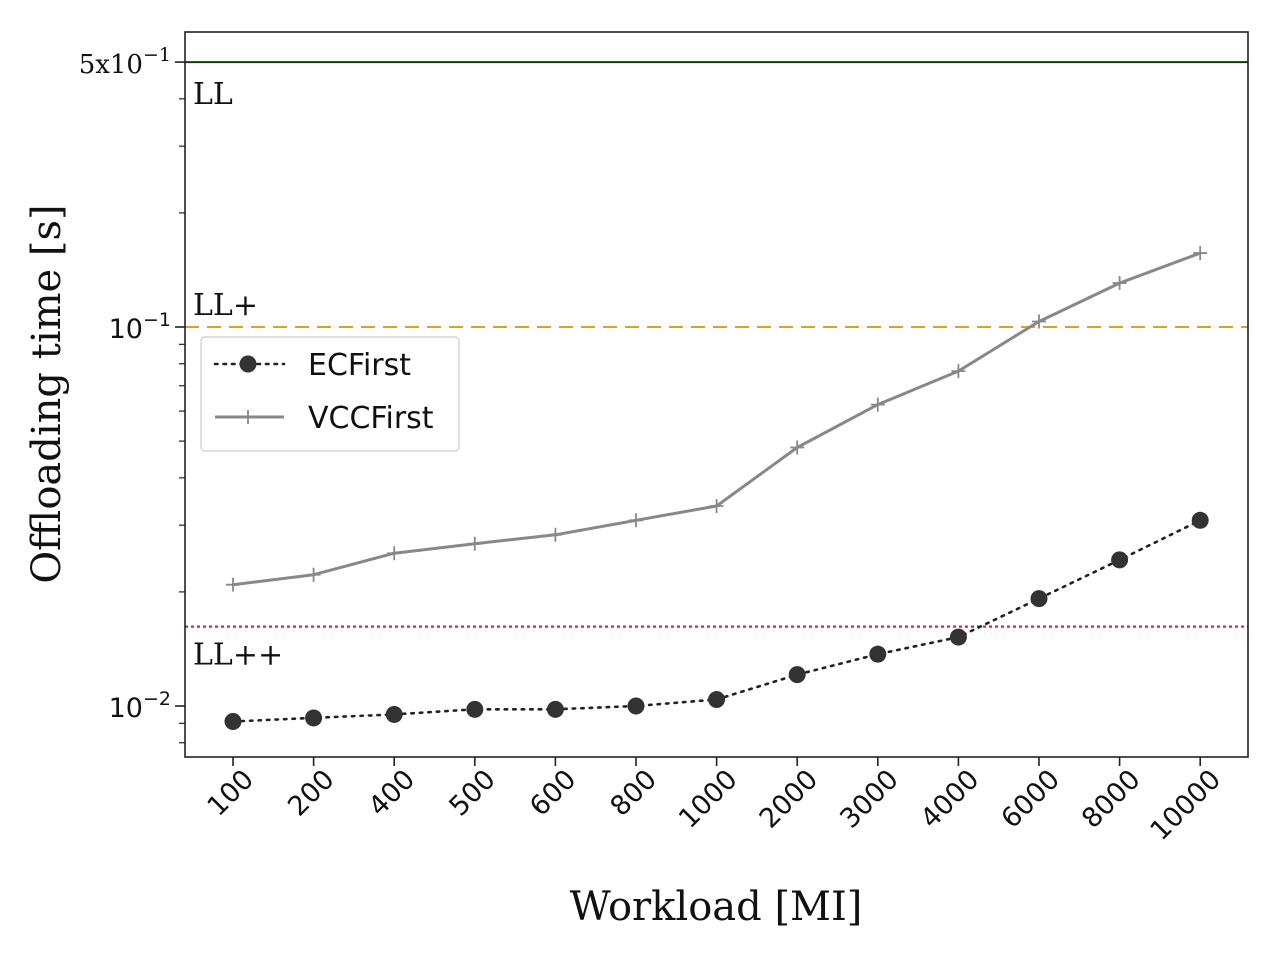 This screenshot has height=960, width=1280. What do you see at coordinates (553, 793) in the screenshot?
I see `x-tick-label: 600` at bounding box center [553, 793].